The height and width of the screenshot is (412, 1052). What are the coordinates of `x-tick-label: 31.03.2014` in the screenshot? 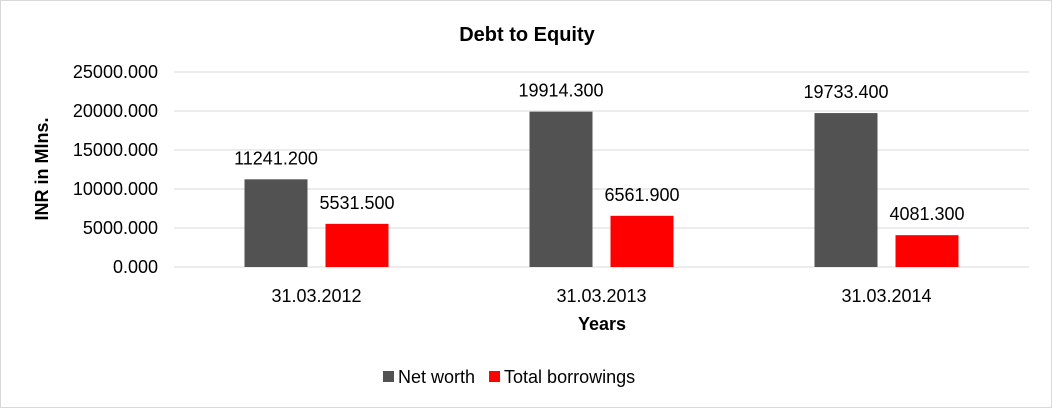 It's located at (886, 296).